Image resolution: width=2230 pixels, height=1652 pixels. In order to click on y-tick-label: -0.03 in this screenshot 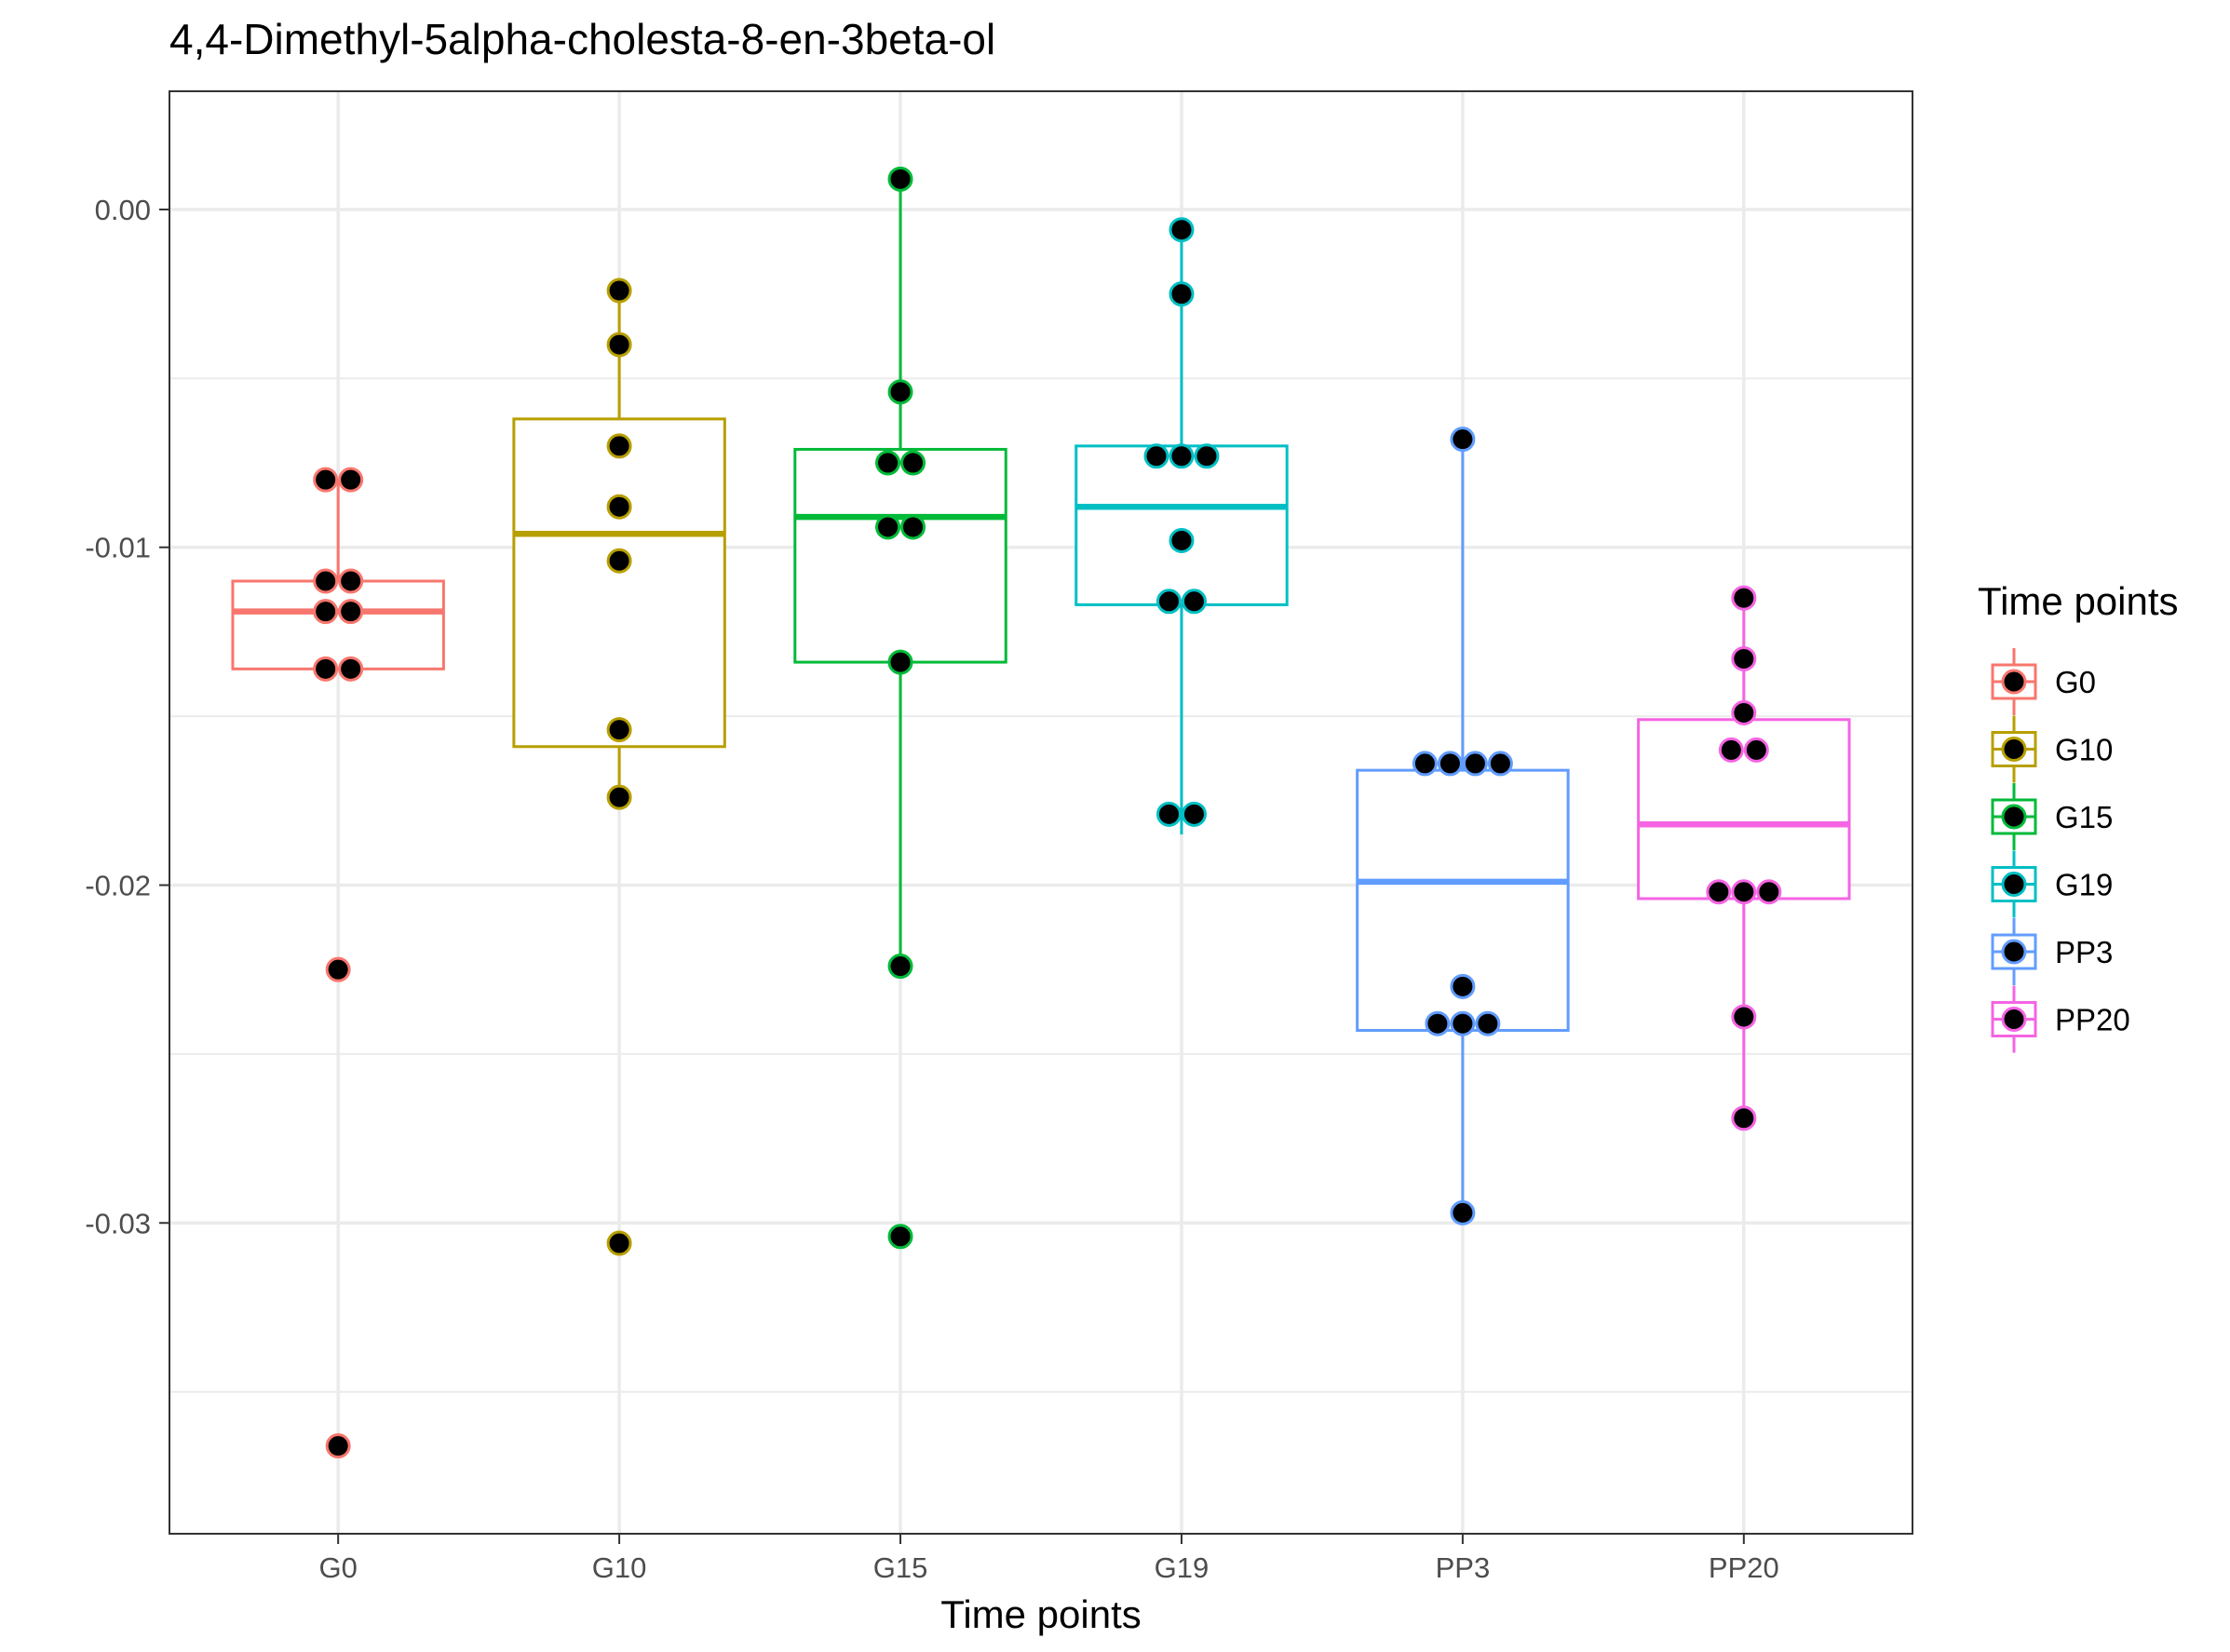, I will do `click(118, 1223)`.